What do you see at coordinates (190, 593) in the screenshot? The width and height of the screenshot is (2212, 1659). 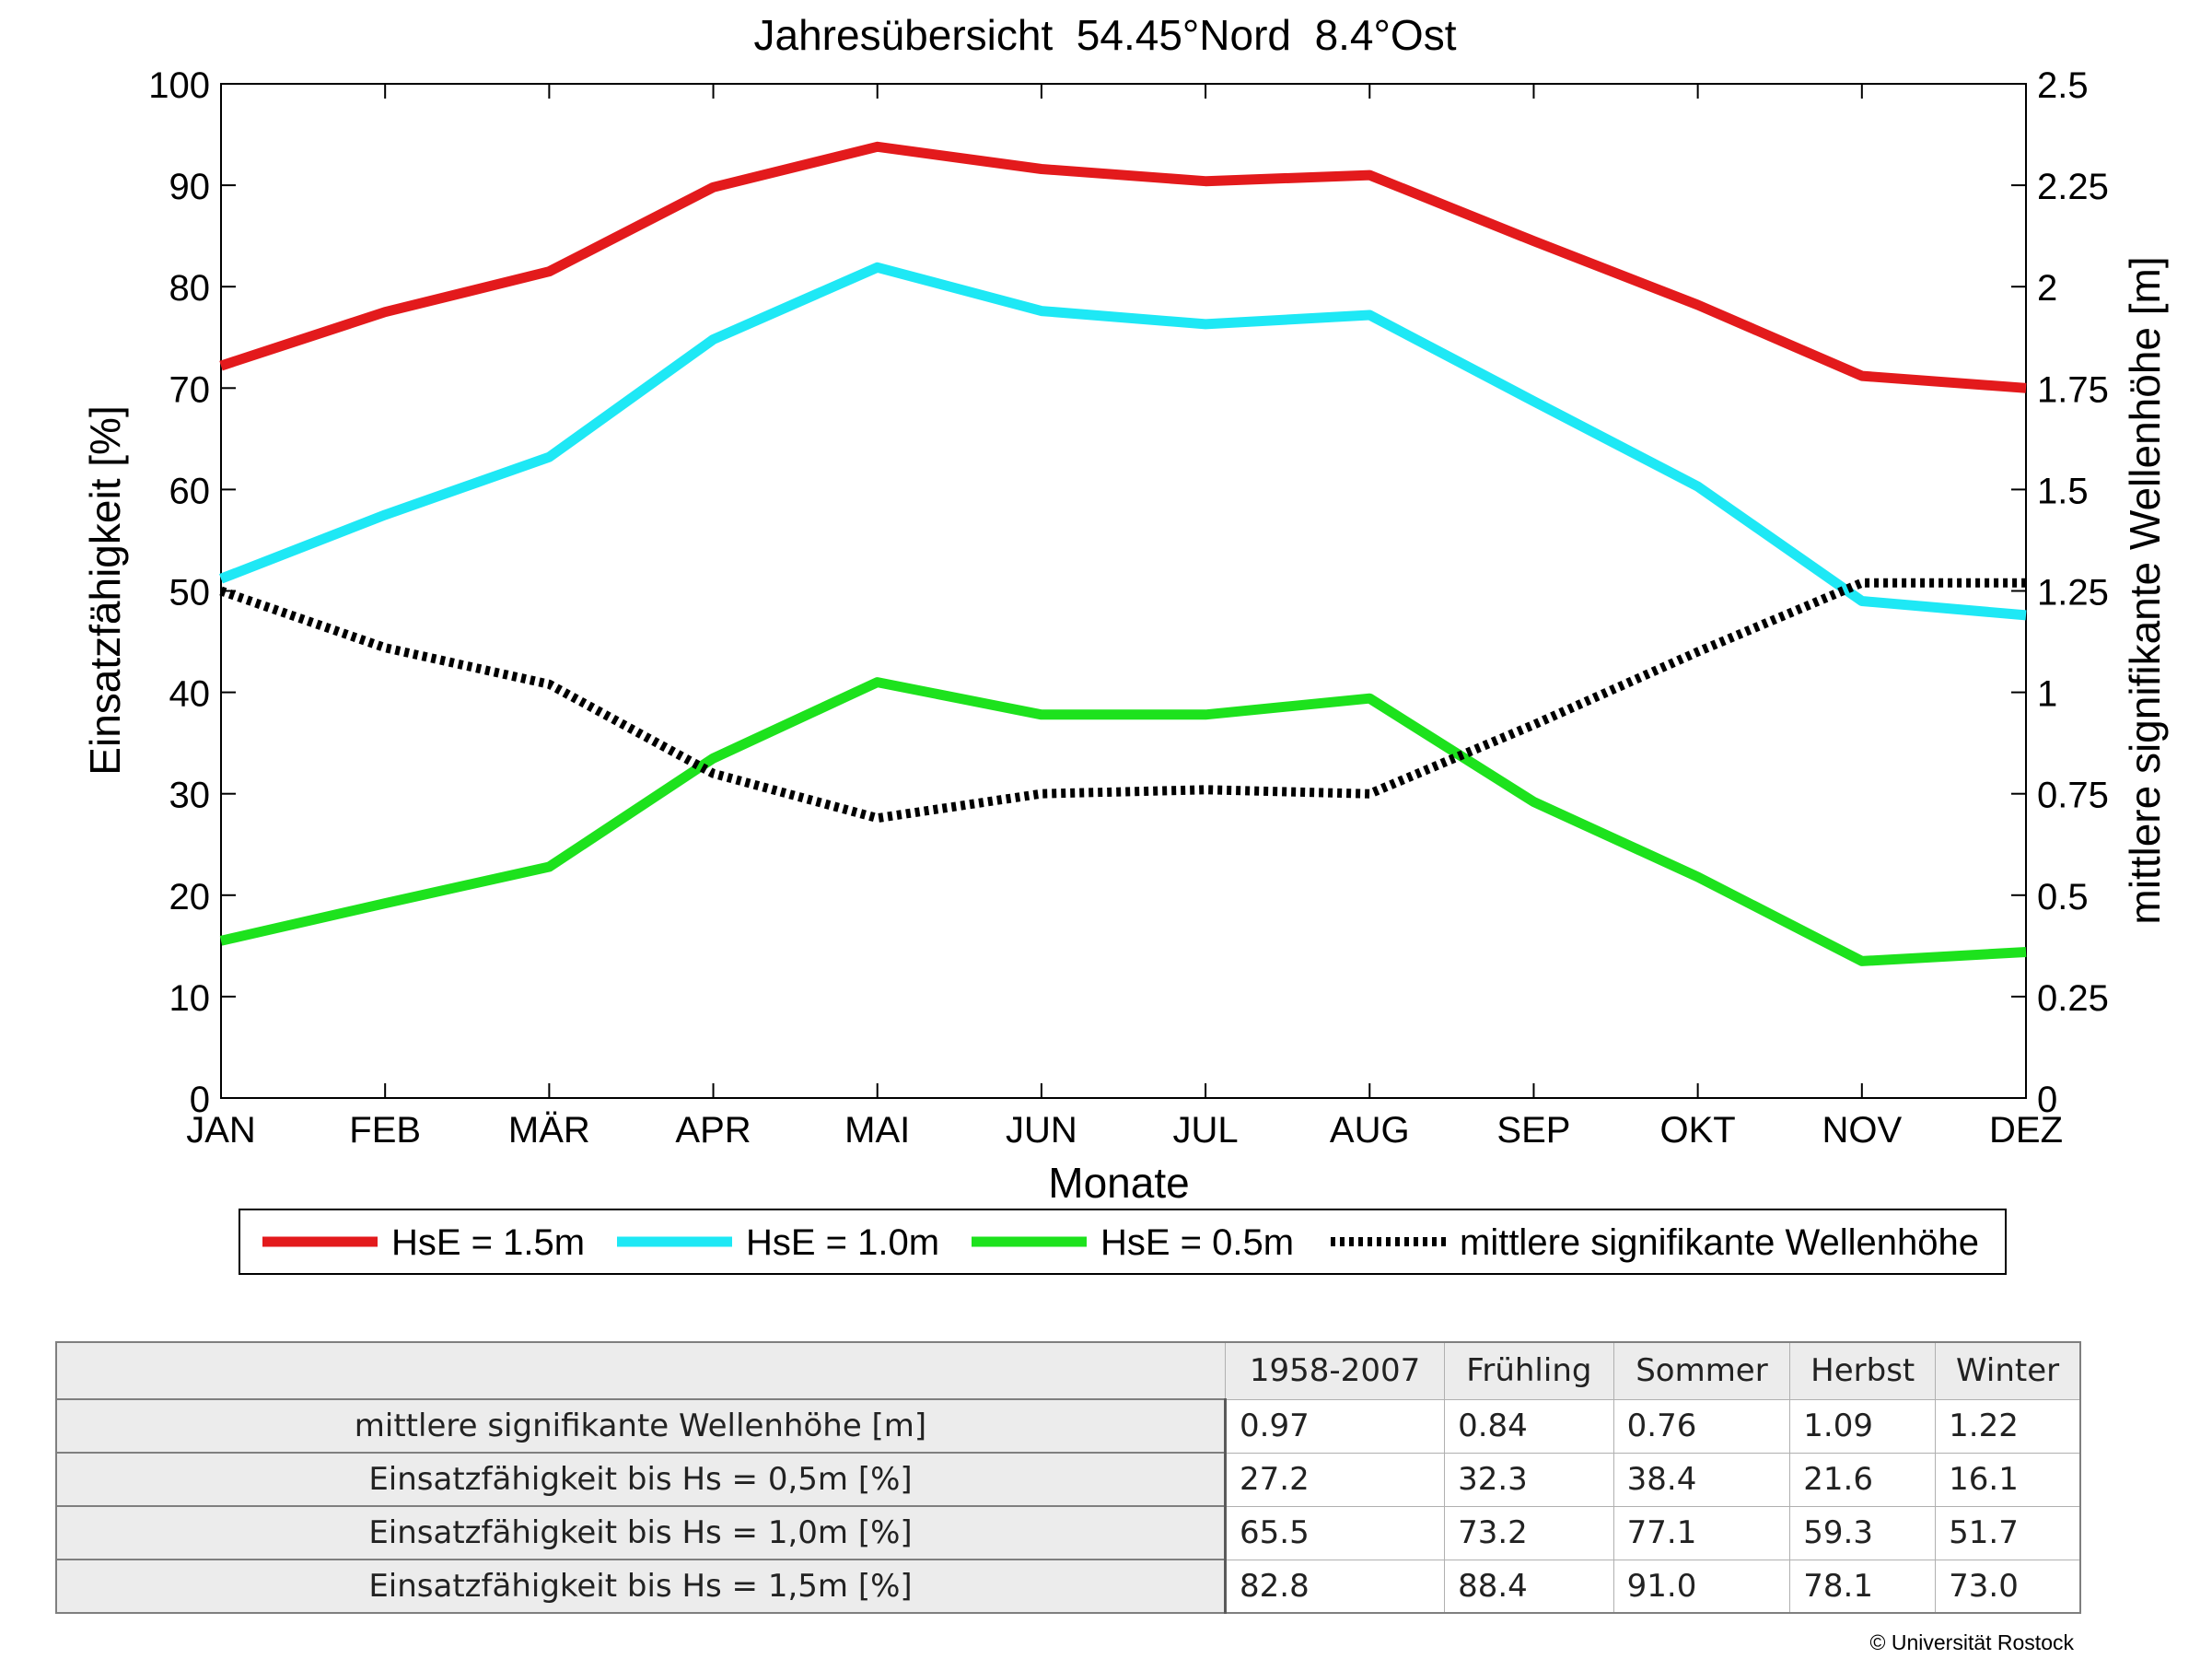 I see `y-tick-label: 50` at bounding box center [190, 593].